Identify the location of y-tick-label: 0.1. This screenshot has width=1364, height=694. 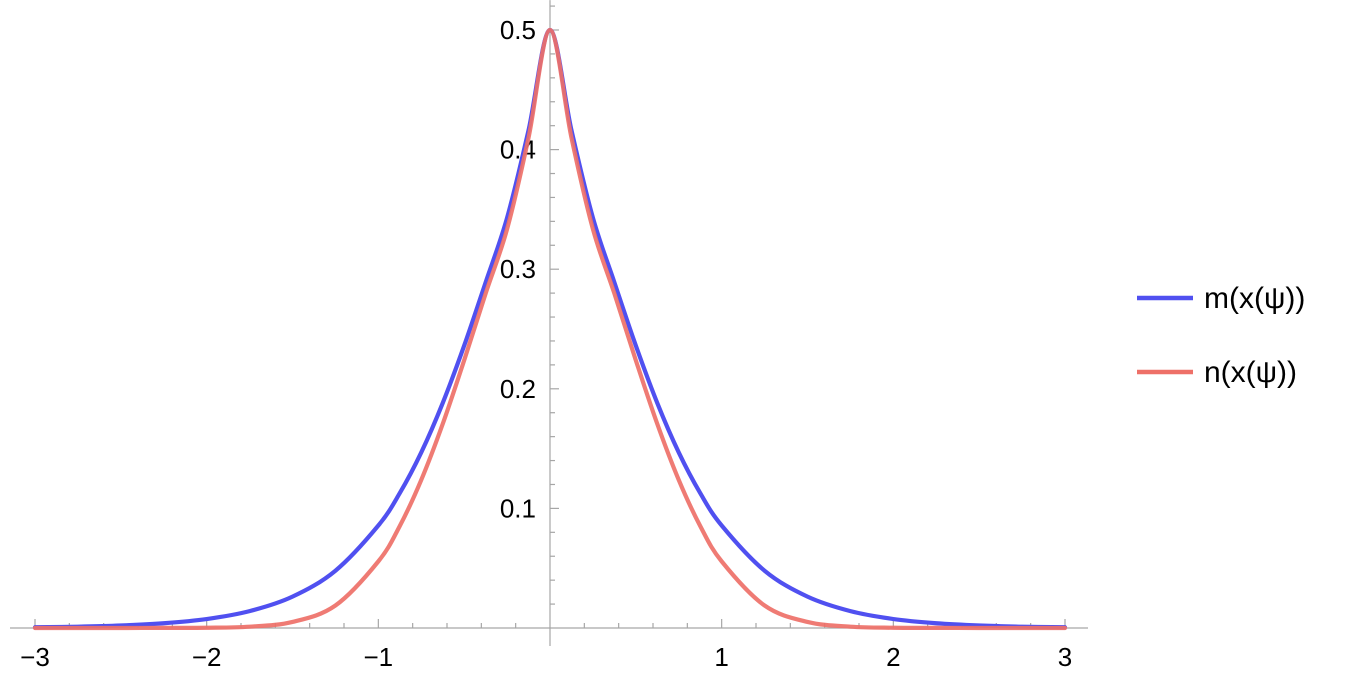
(518, 508).